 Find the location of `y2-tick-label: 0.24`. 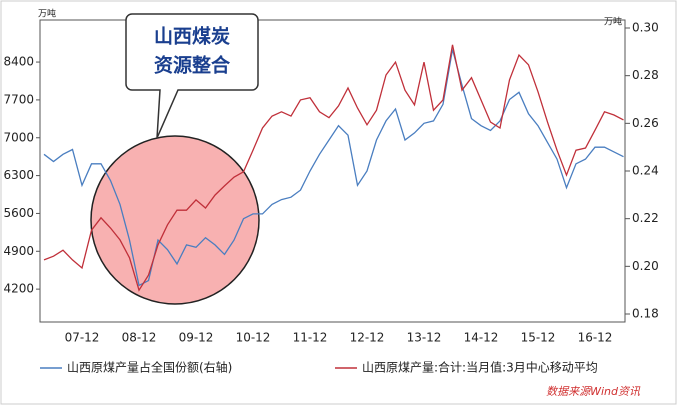

y2-tick-label: 0.24 is located at coordinates (645, 171).